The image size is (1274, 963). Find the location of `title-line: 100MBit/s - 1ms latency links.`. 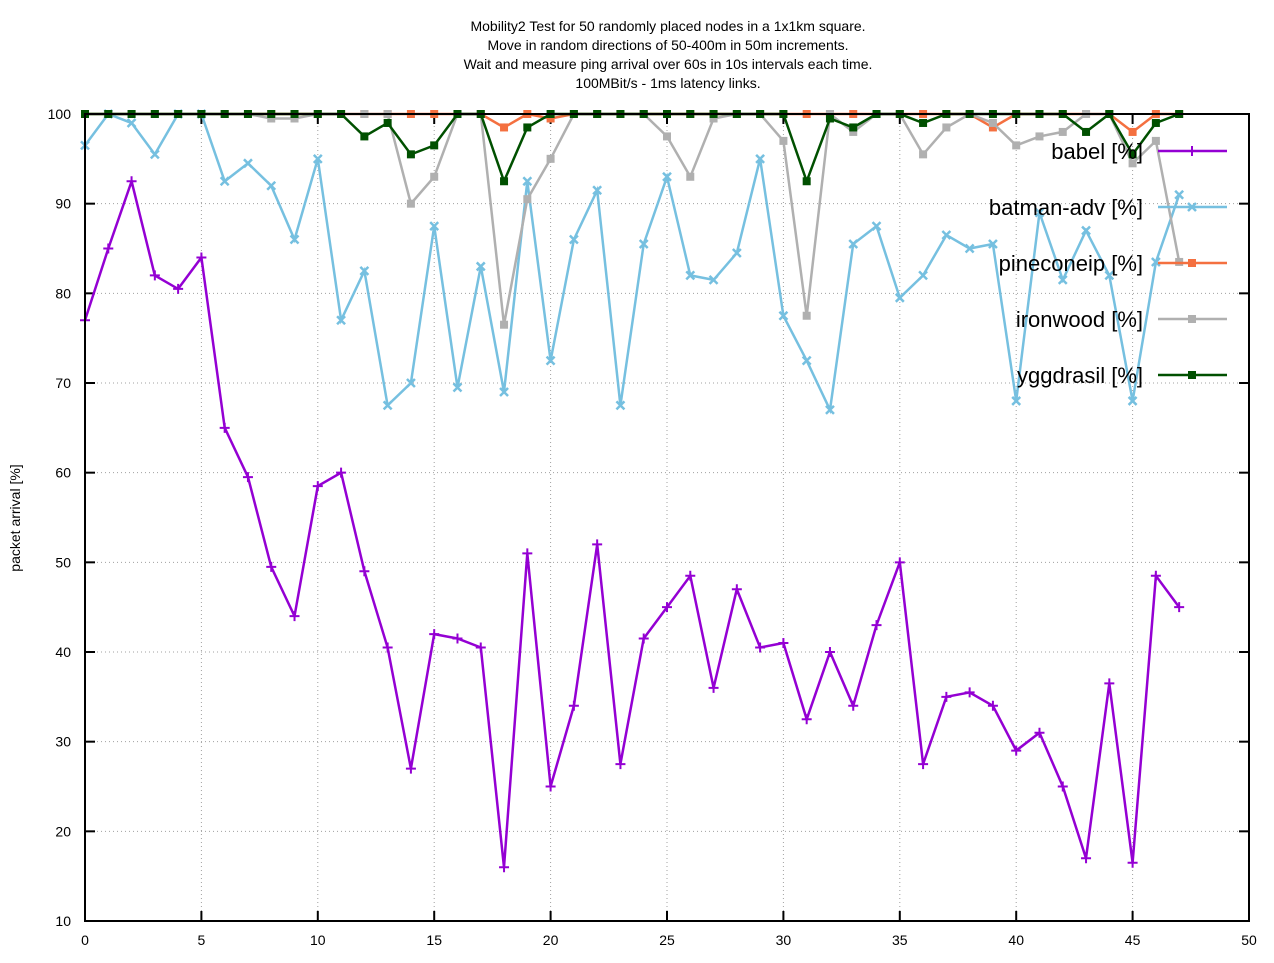

title-line: 100MBit/s - 1ms latency links. is located at coordinates (667, 83).